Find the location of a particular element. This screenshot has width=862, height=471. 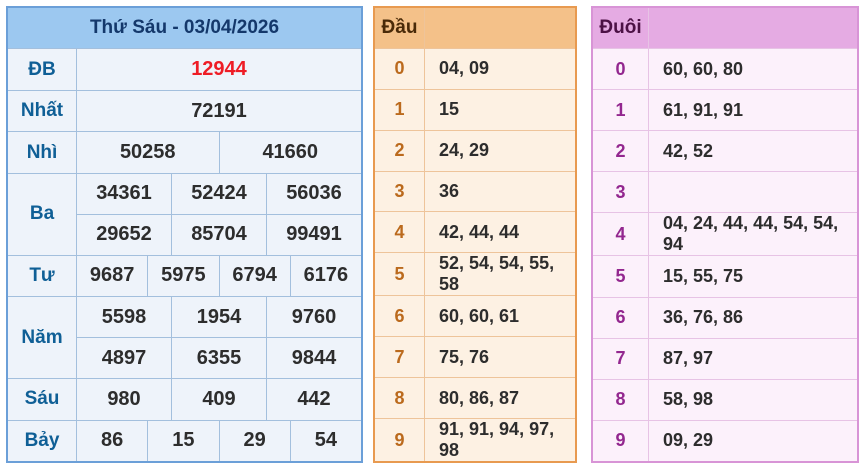

prize-label-nhat: Nhất is located at coordinates (42, 111).